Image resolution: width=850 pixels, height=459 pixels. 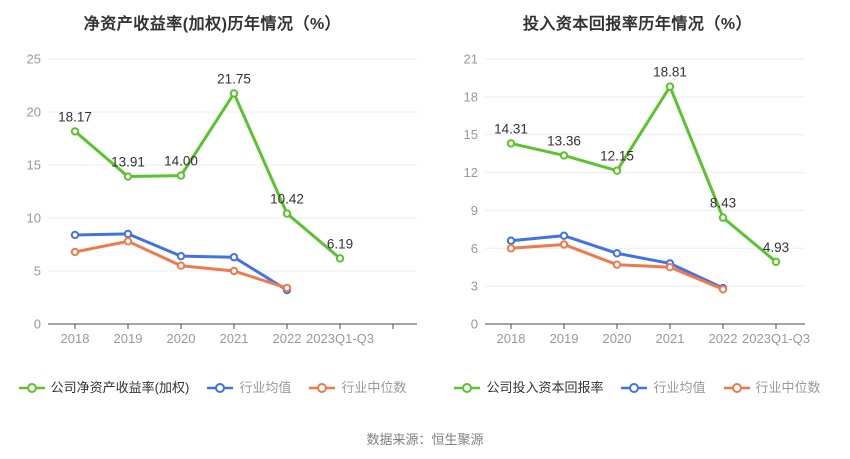 I want to click on legend-label: 公司投入资本回报率, so click(x=545, y=387).